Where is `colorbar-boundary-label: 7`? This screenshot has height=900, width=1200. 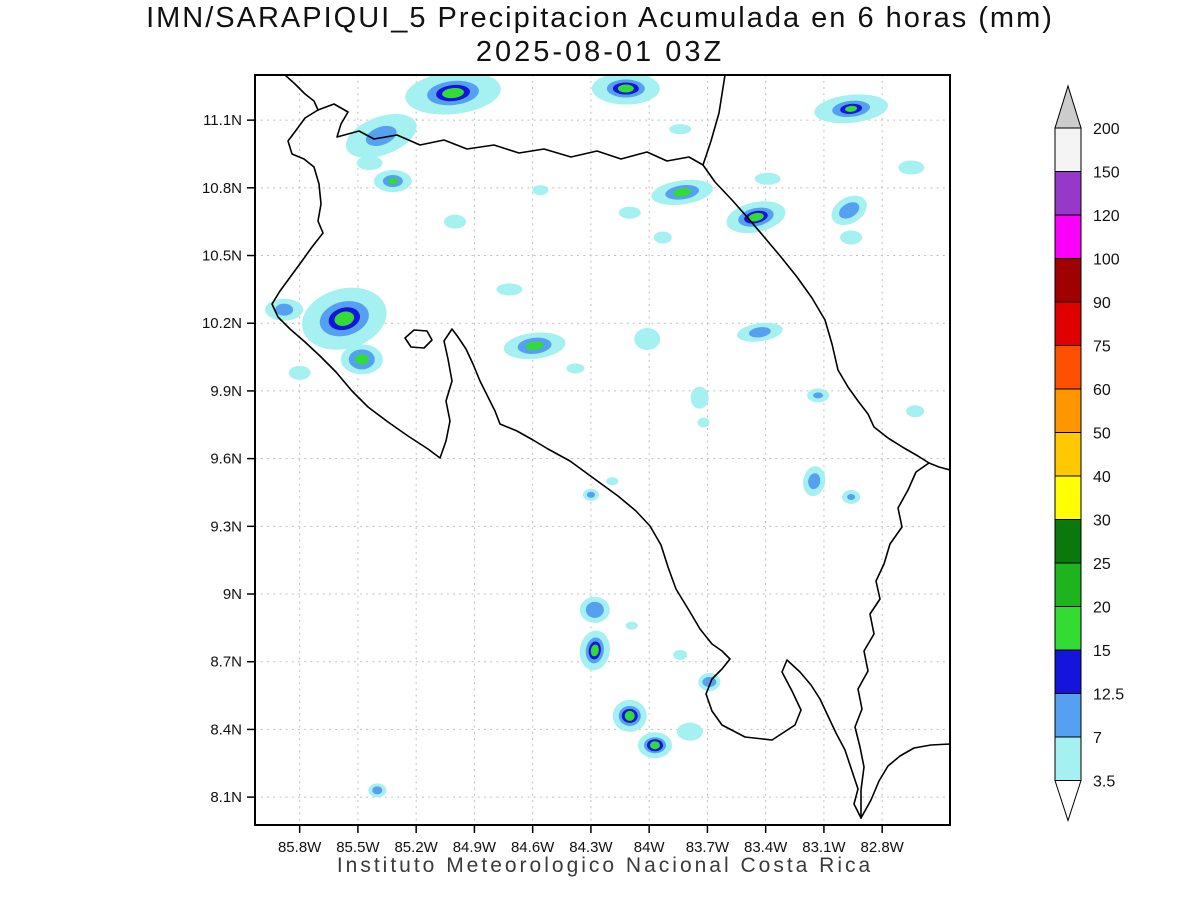
colorbar-boundary-label: 7 is located at coordinates (1097, 738).